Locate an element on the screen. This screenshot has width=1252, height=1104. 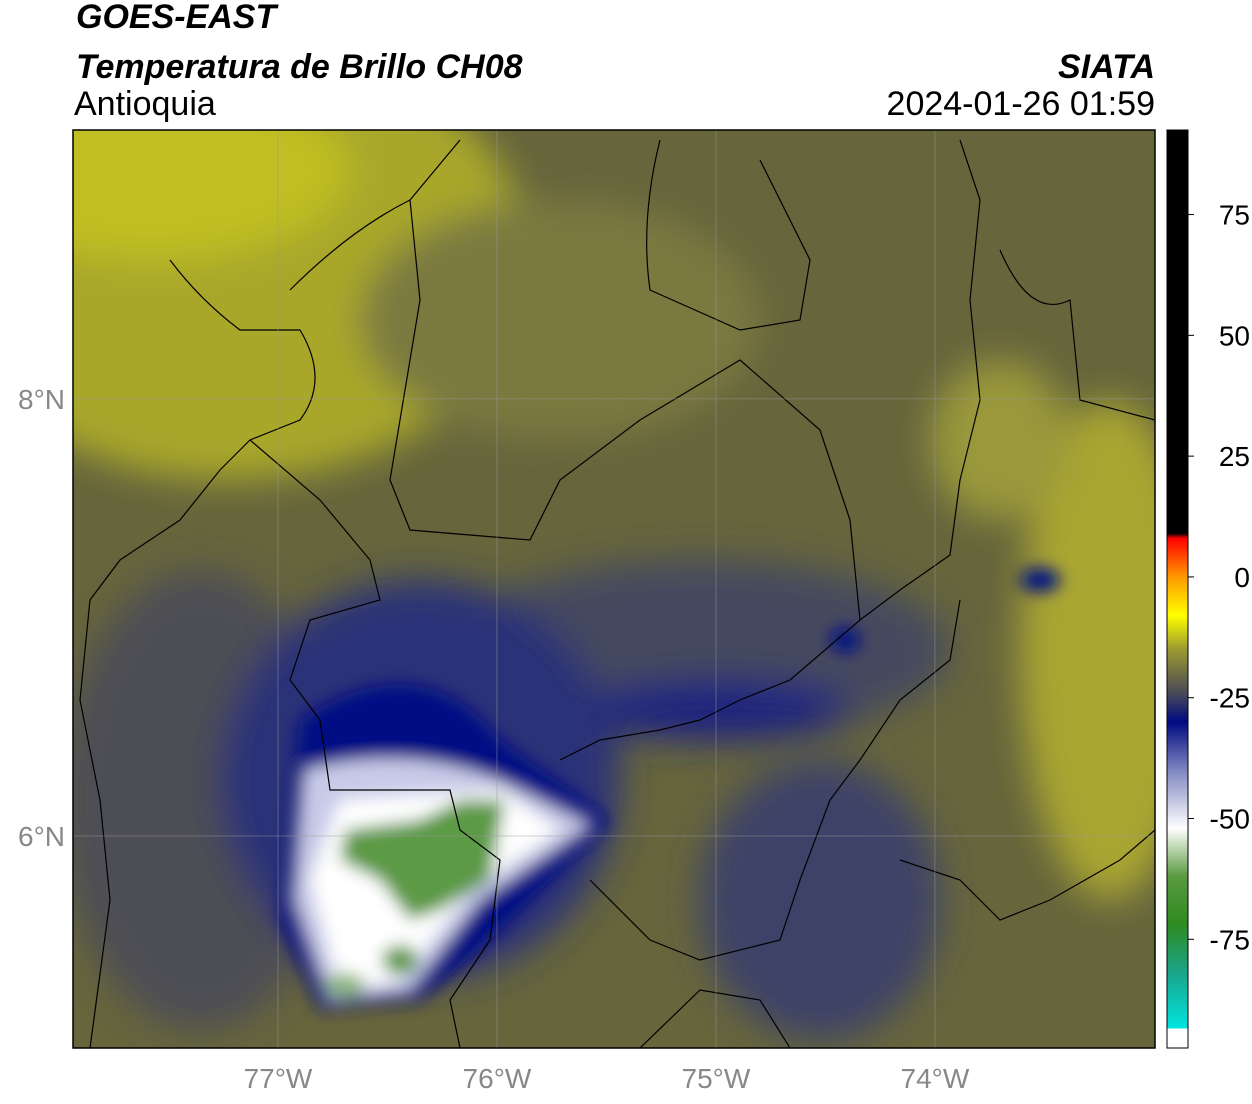
source: SIATA is located at coordinates (1106, 67).